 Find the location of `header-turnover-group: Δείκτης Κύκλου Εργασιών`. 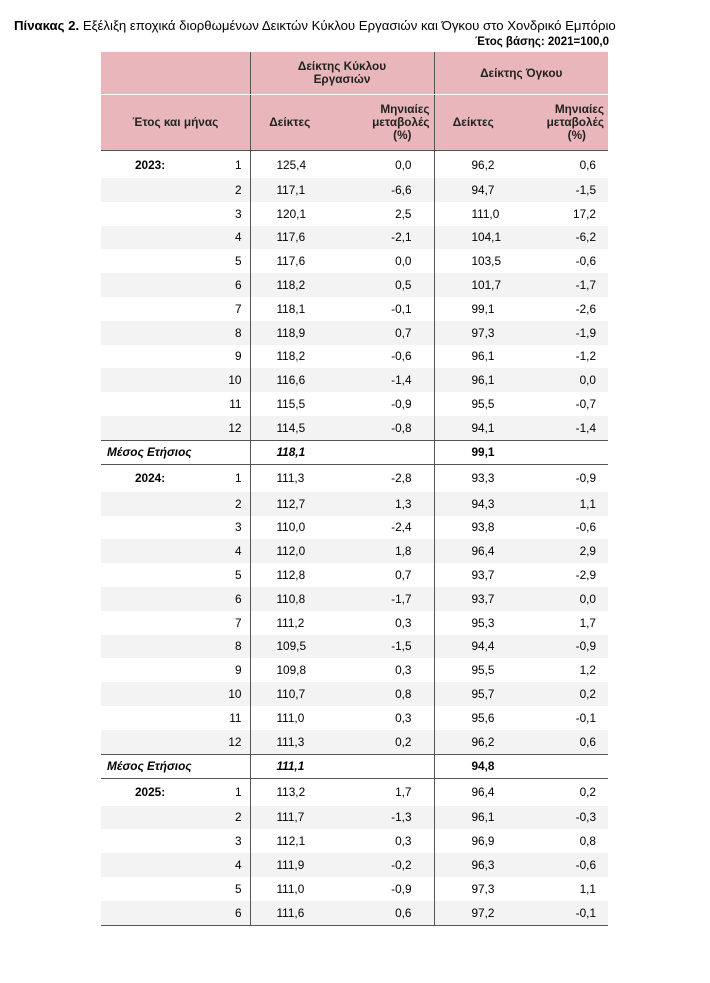

header-turnover-group: Δείκτης Κύκλου Εργασιών is located at coordinates (341, 73).